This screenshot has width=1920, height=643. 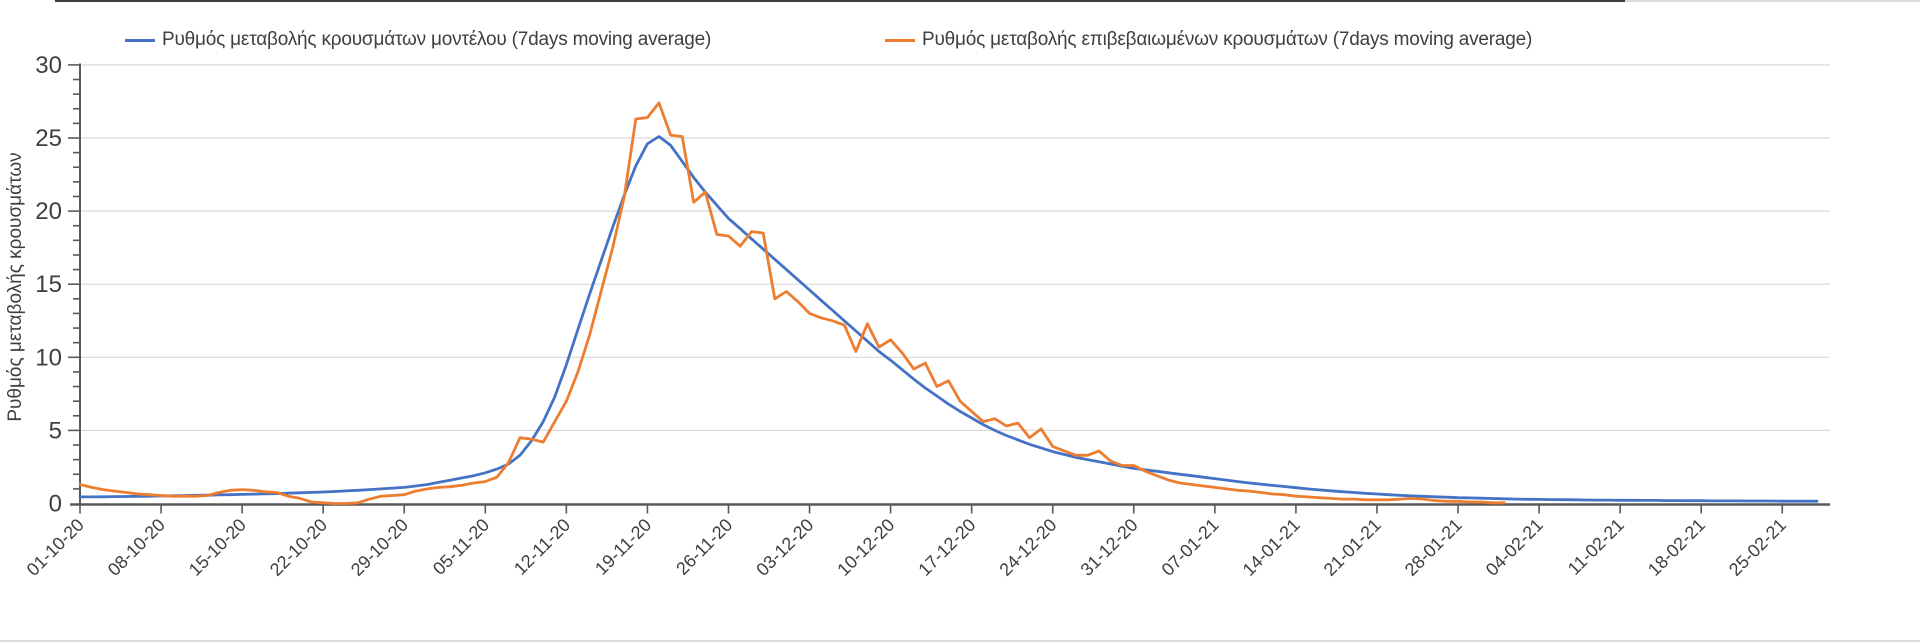 I want to click on y-tick-label-0: 0, so click(x=55, y=504).